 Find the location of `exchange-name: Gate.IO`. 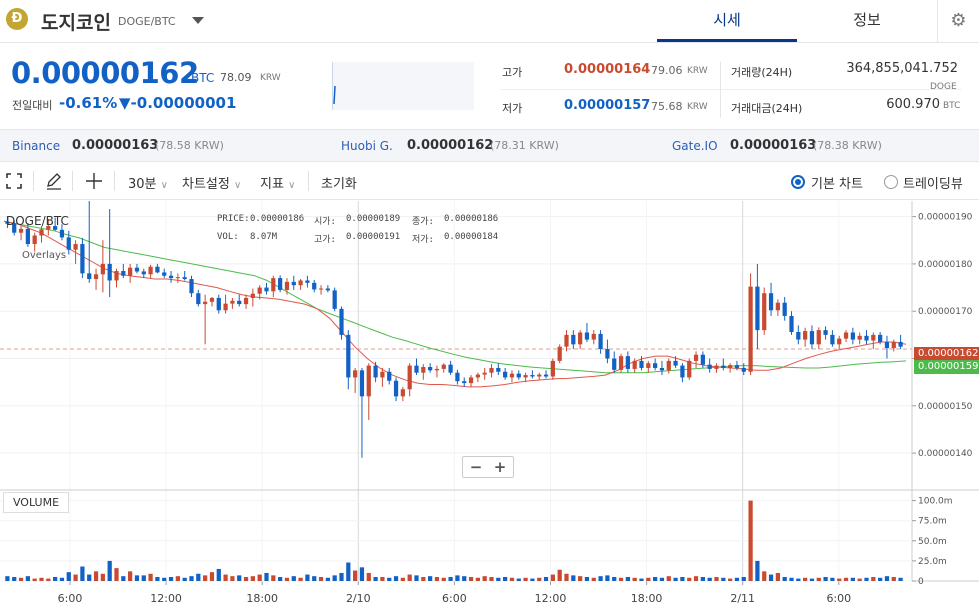

exchange-name: Gate.IO is located at coordinates (695, 146).